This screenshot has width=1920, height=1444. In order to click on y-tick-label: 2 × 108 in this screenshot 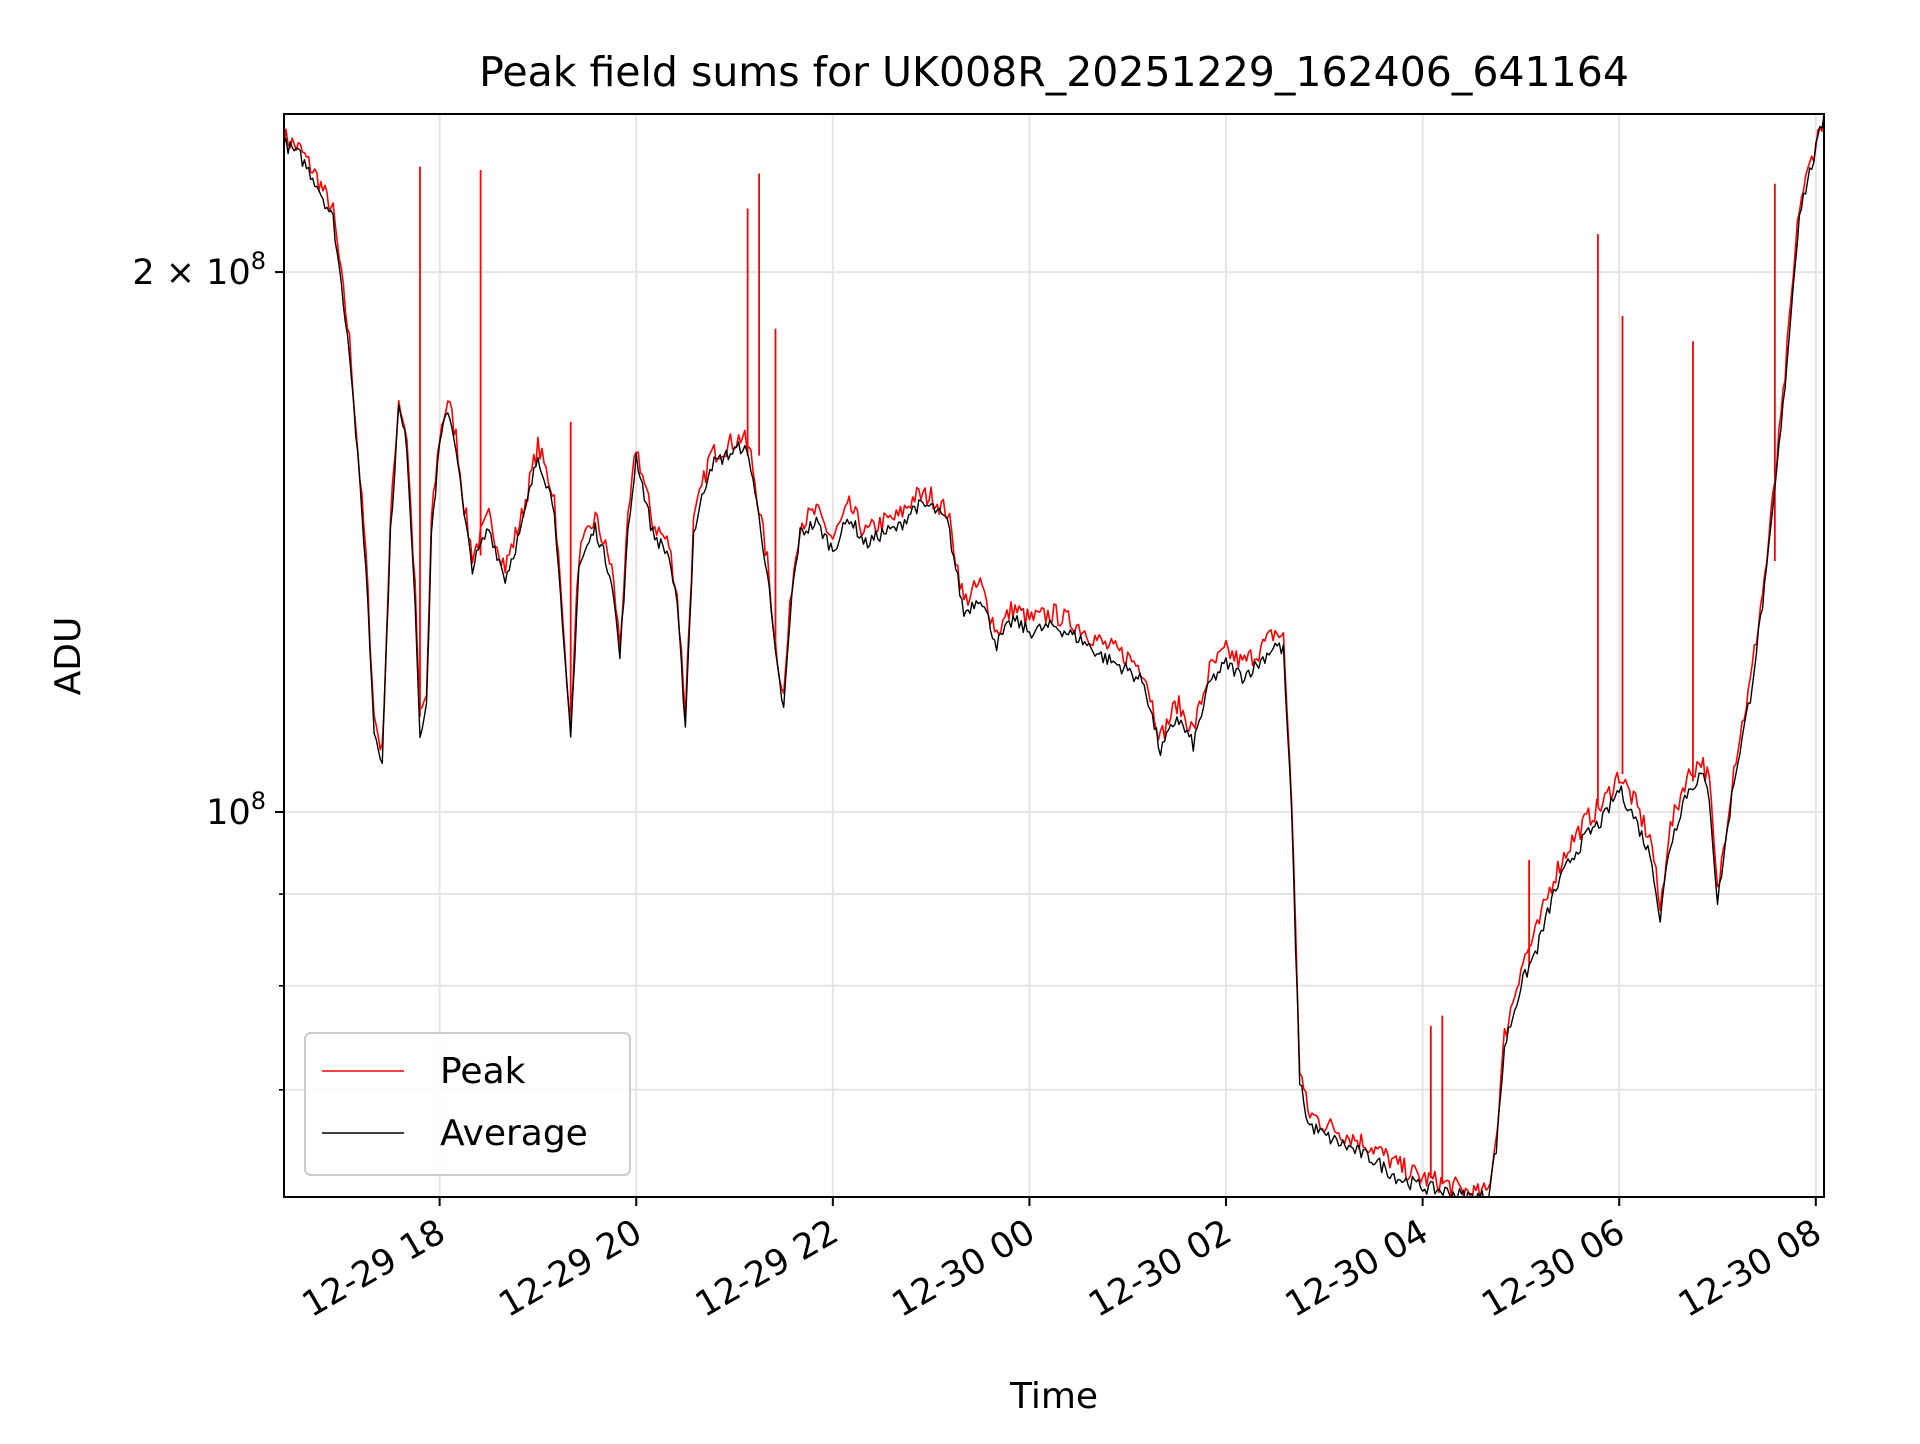, I will do `click(199, 270)`.